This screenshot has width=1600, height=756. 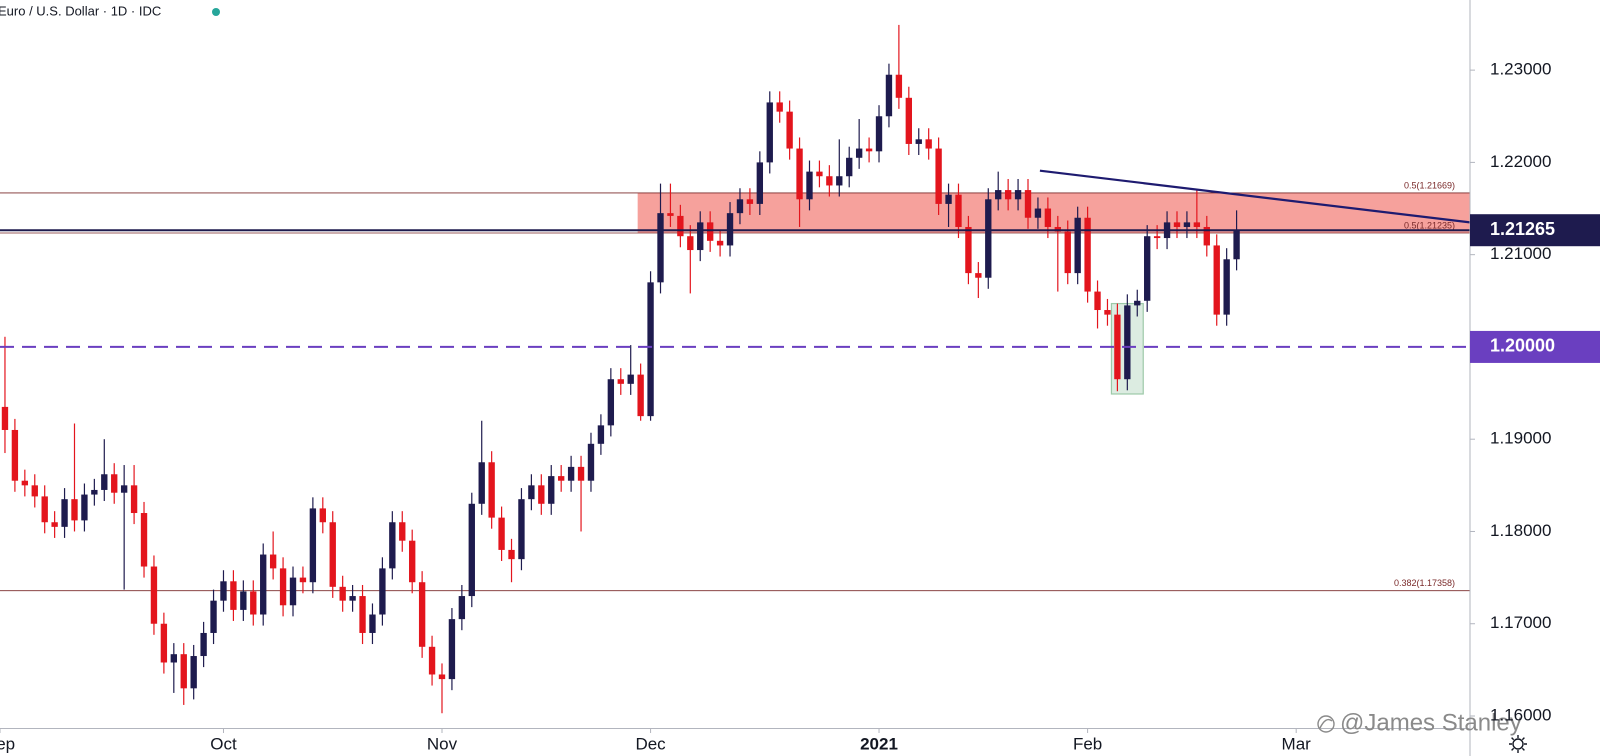 I want to click on fib-label: 0.5(1.21669), so click(x=1429, y=185).